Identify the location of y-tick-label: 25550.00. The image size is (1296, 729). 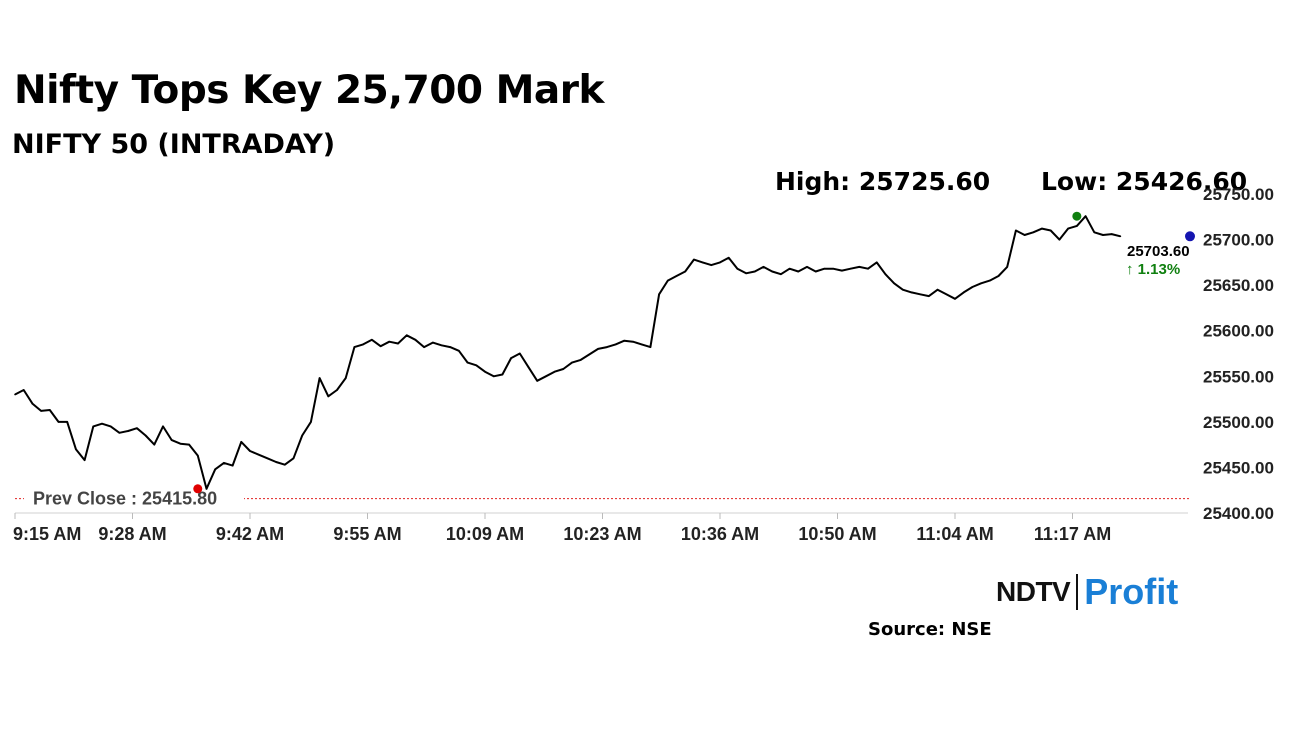
(1238, 376).